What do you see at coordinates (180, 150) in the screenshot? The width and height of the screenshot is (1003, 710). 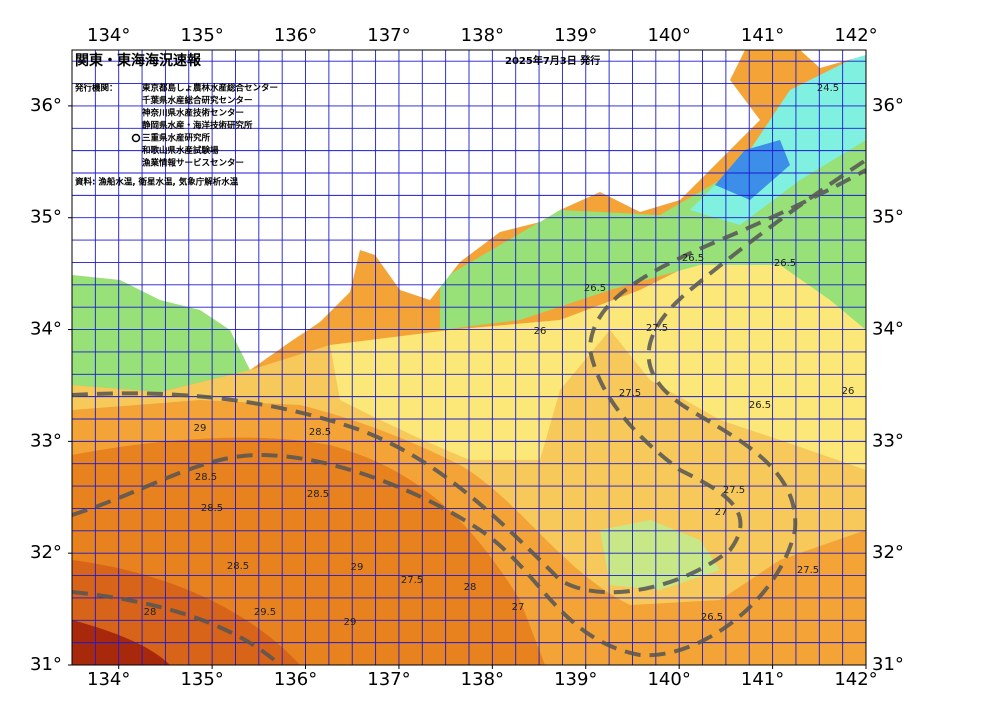 I see `agency: 和歌山県水産試験場` at bounding box center [180, 150].